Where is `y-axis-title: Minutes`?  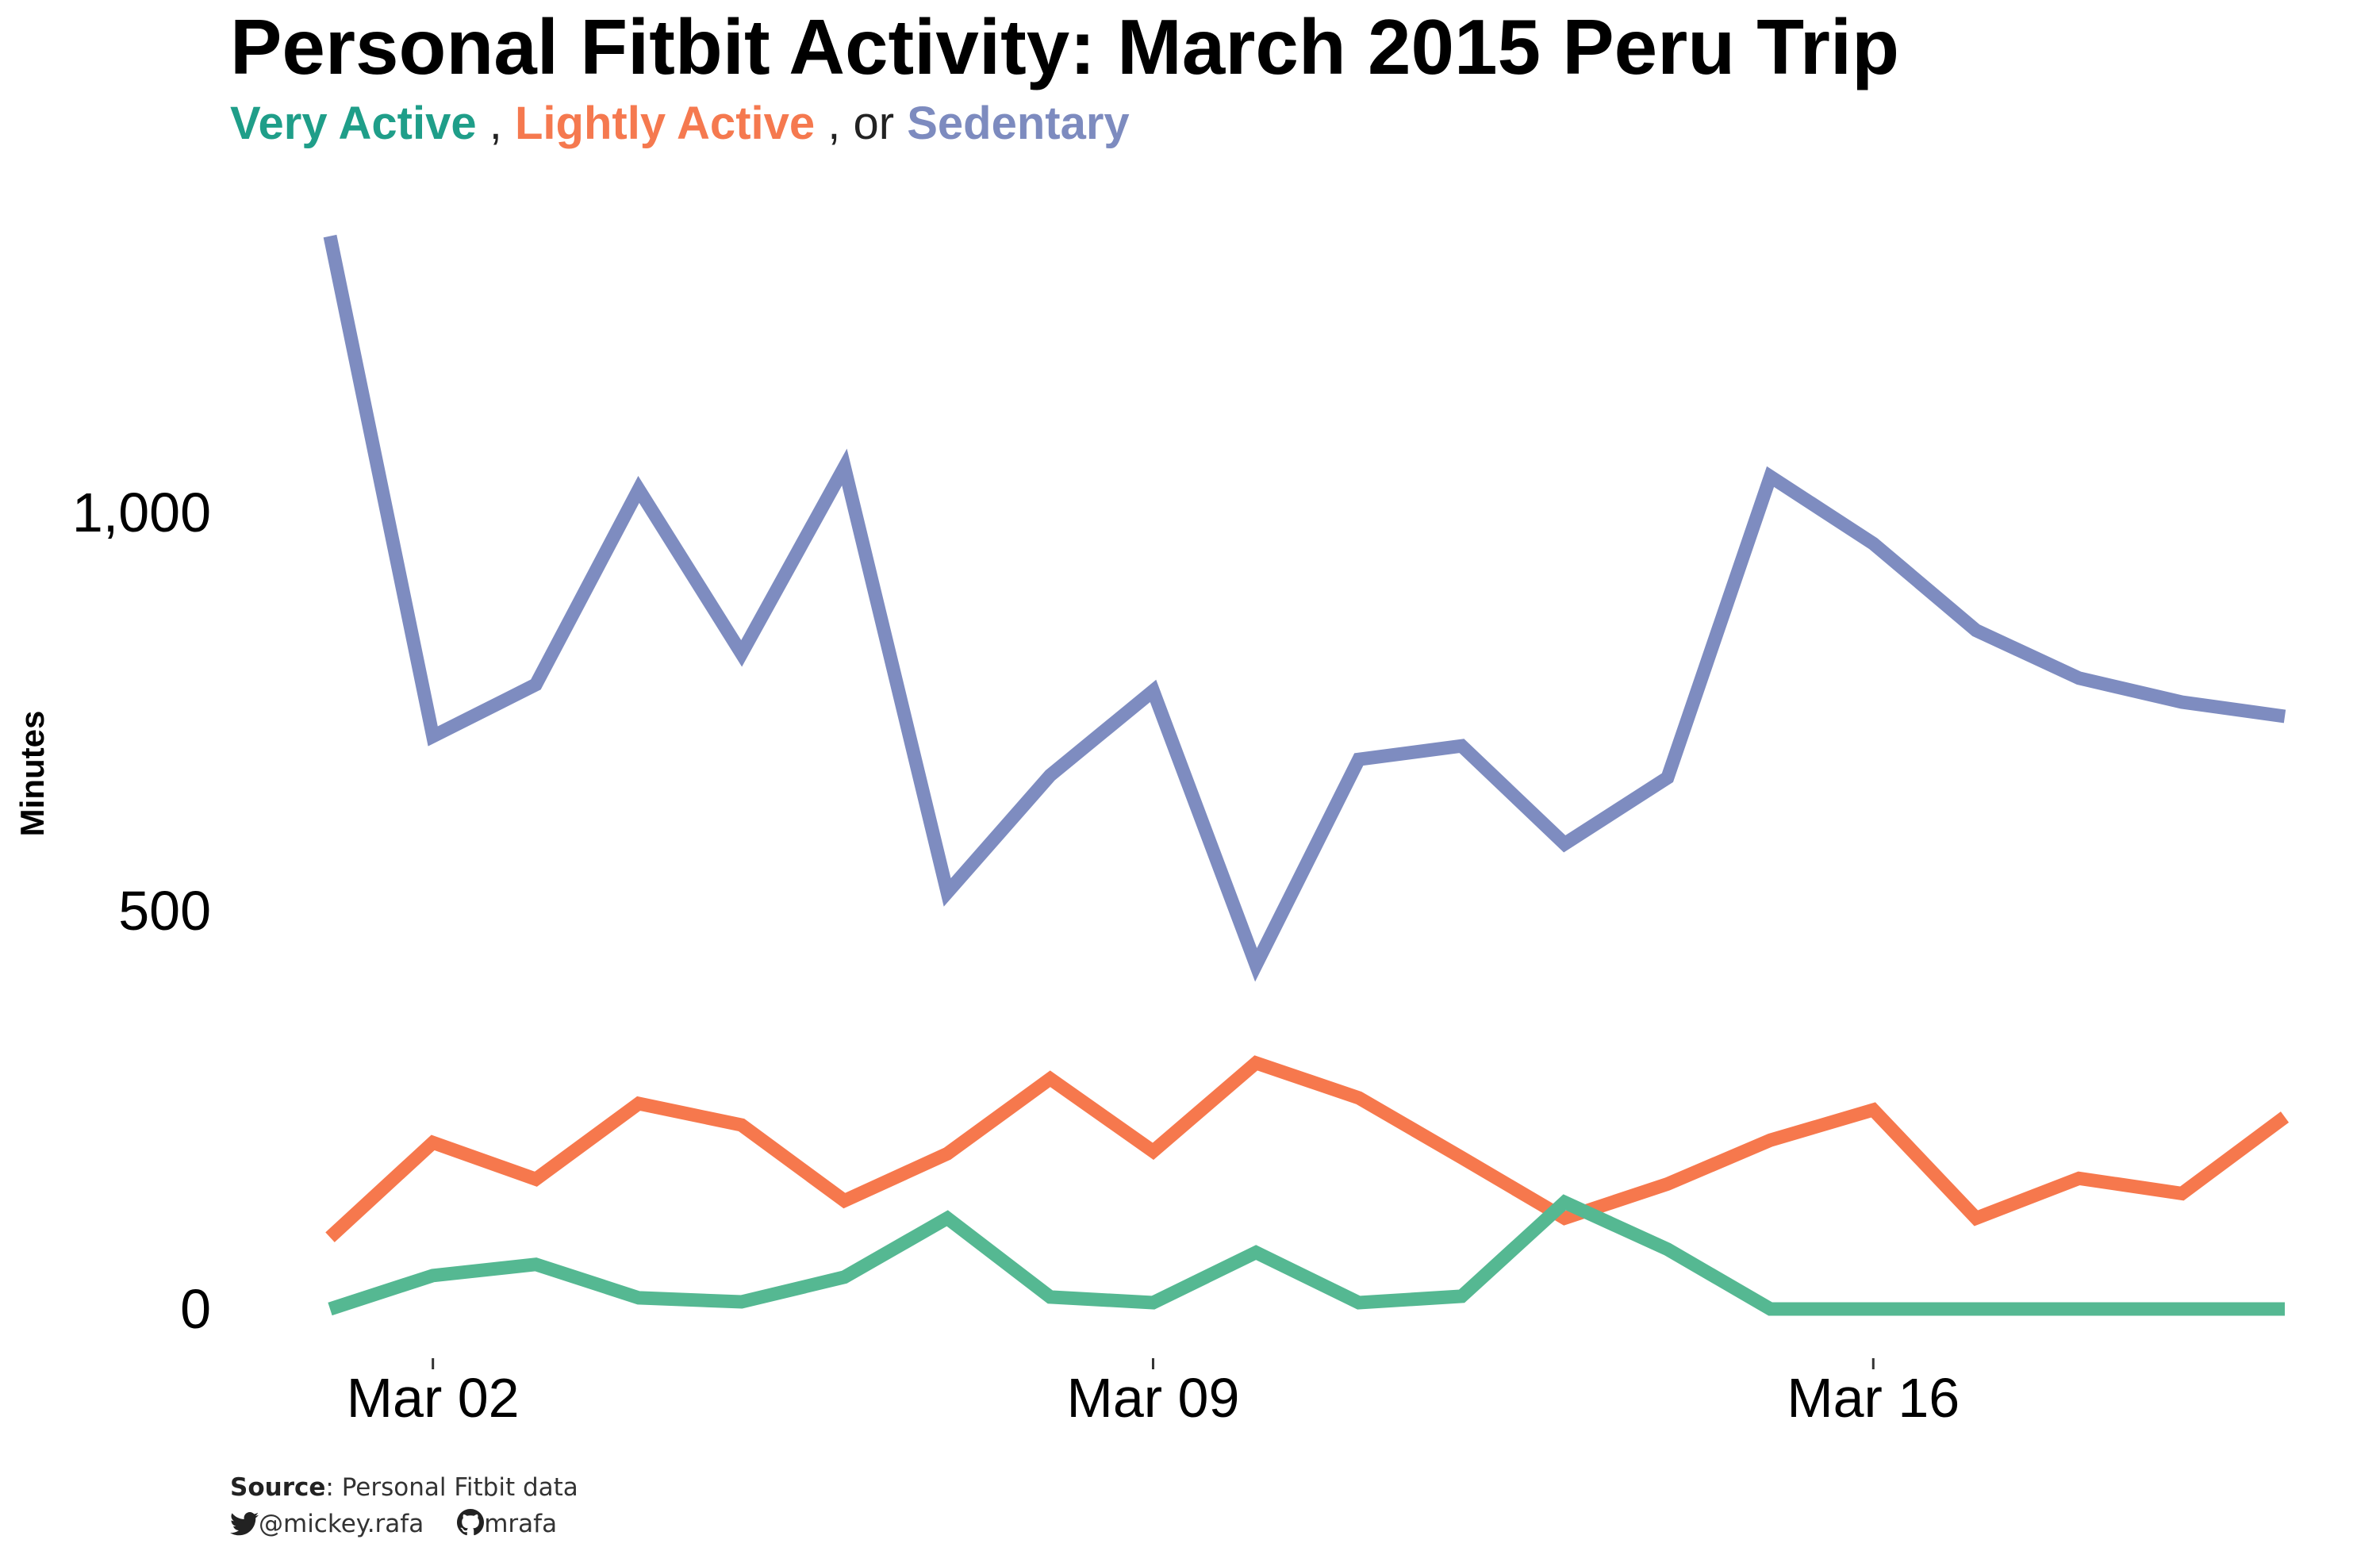
y-axis-title: Minutes is located at coordinates (32, 774).